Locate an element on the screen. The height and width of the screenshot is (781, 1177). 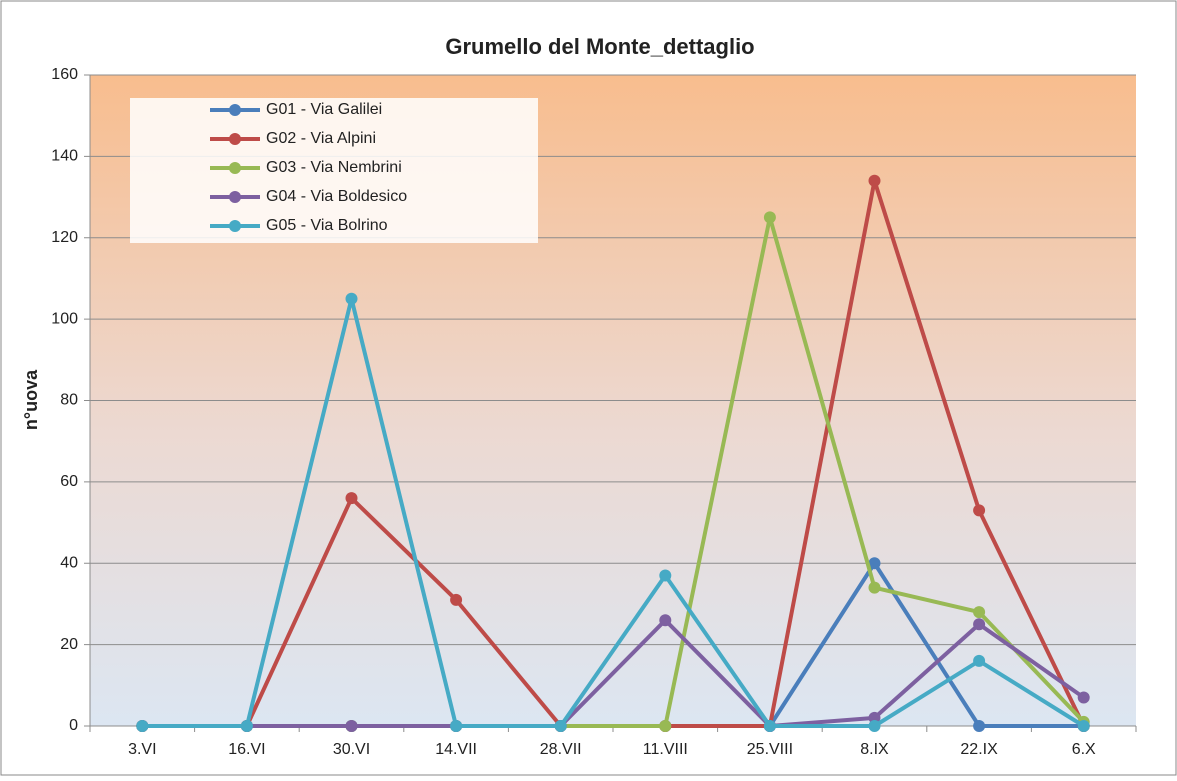
chart-title: Grumello del Monte_dettaglio is located at coordinates (599, 46).